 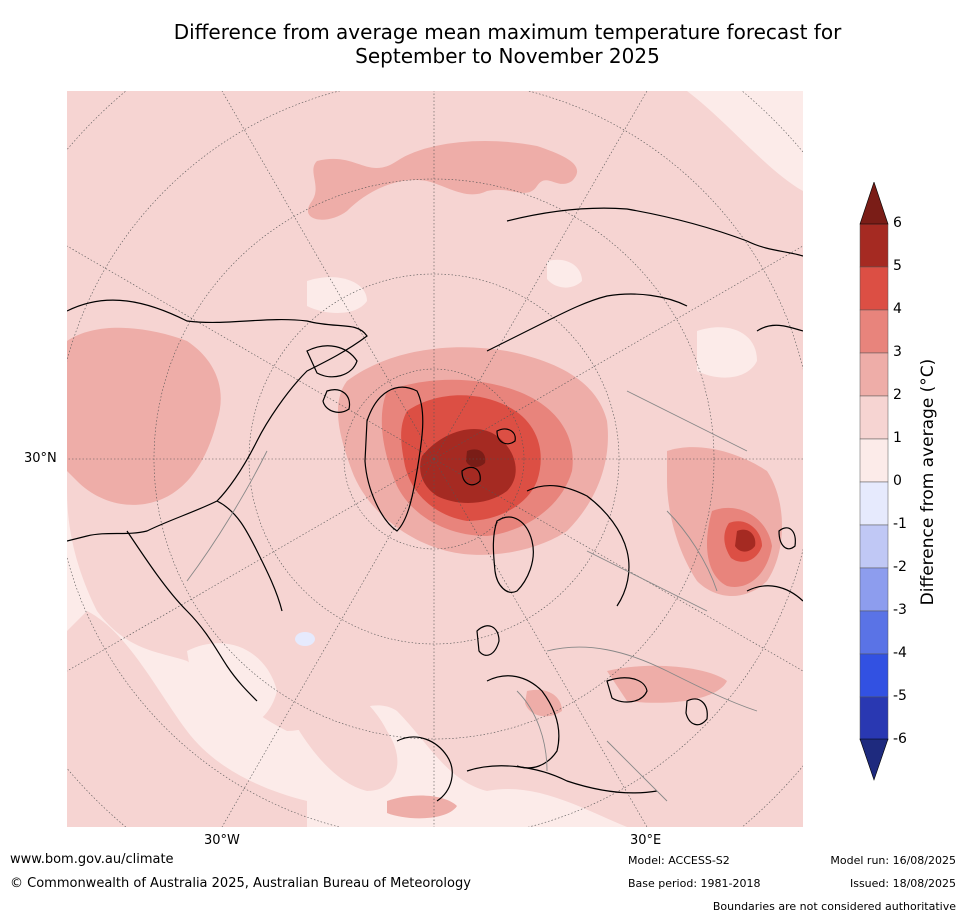 What do you see at coordinates (897, 438) in the screenshot?
I see `colorbar-tick-label: 1` at bounding box center [897, 438].